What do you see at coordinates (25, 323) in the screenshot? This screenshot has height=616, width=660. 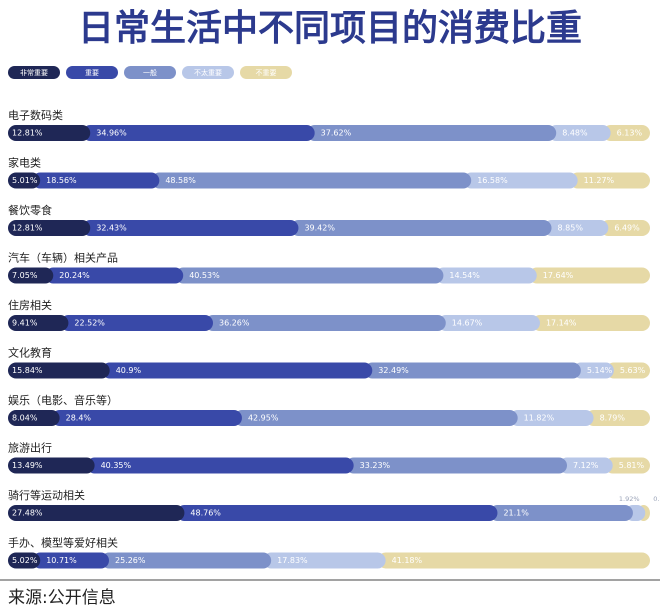 I see `value-label: 9.41%` at bounding box center [25, 323].